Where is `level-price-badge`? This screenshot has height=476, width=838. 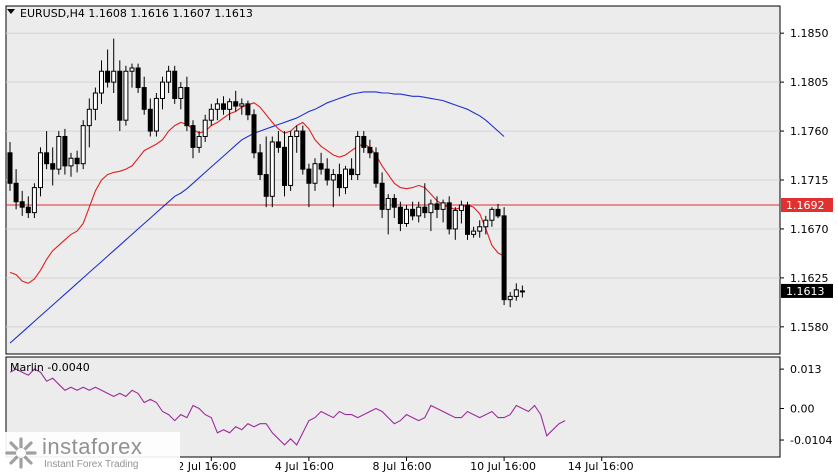
level-price-badge is located at coordinates (807, 205).